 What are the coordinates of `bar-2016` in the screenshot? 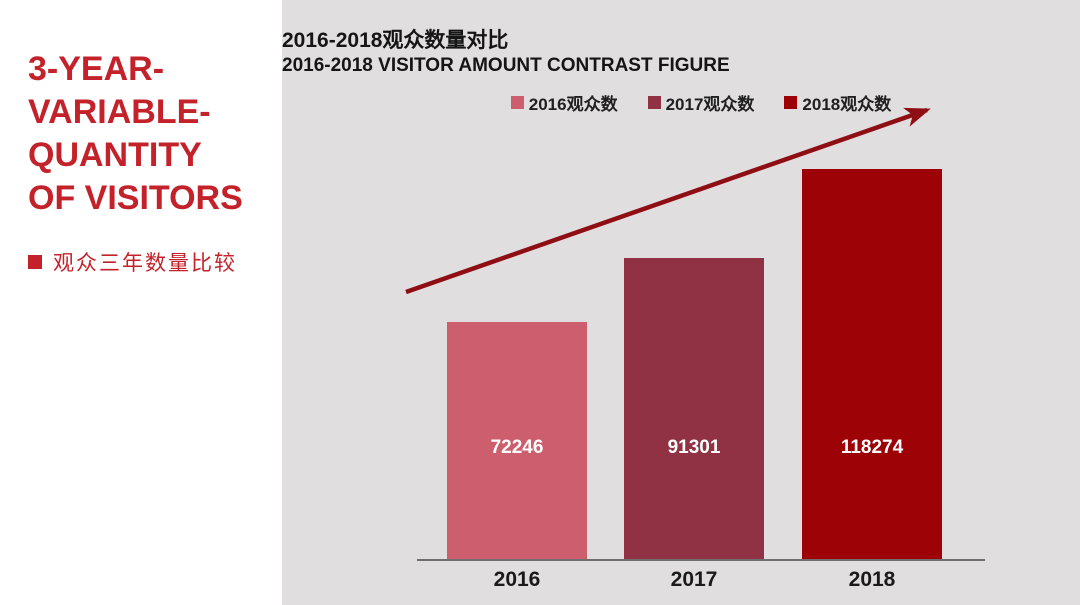 It's located at (517, 441).